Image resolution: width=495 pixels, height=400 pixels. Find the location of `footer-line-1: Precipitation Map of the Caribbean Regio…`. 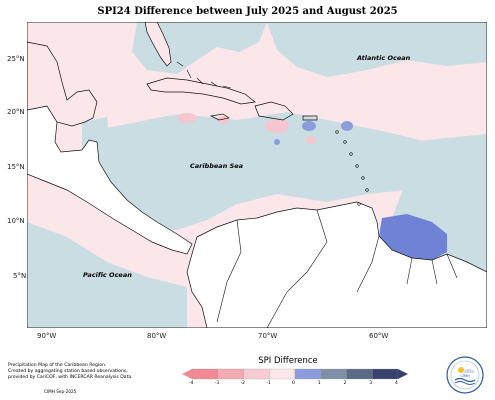

footer-line-1: Precipitation Map of the Caribbean Regio… is located at coordinates (57, 365).